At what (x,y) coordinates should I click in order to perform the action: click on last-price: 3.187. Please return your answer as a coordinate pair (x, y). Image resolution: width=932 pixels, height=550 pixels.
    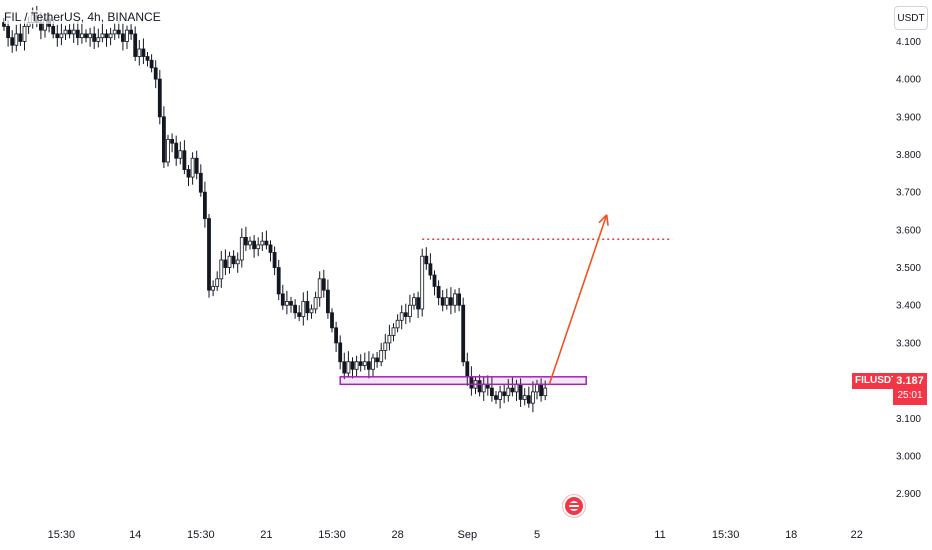
    Looking at the image, I should click on (910, 381).